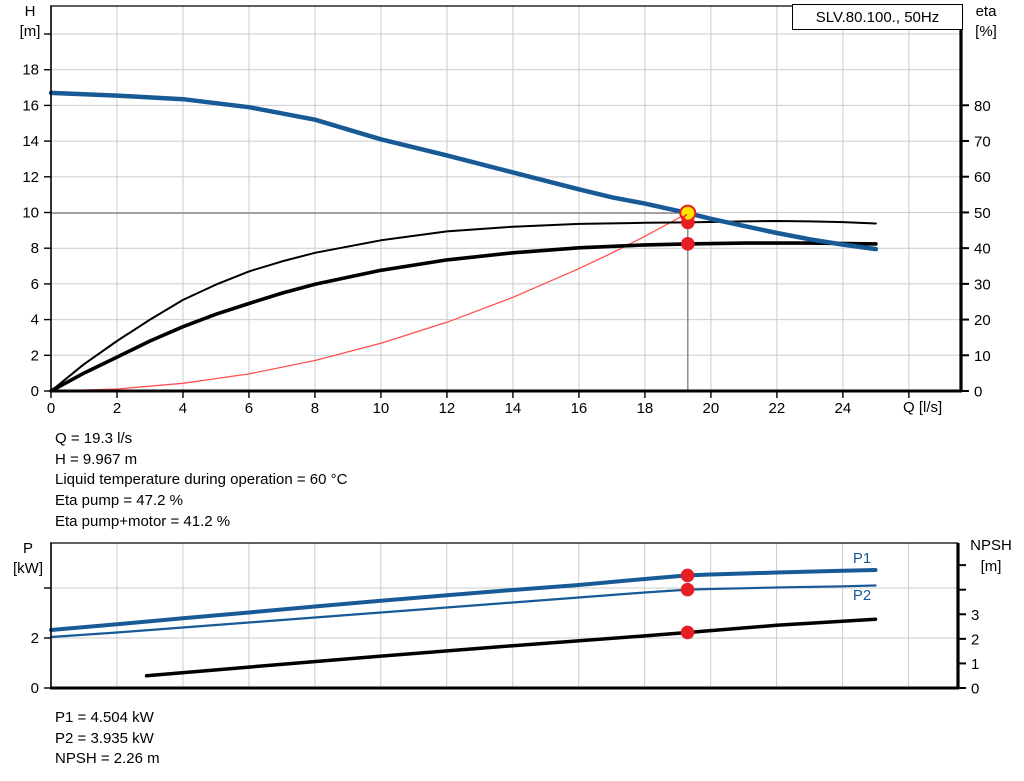  Describe the element at coordinates (982, 106) in the screenshot. I see `y-right-tick-label: 80` at that location.